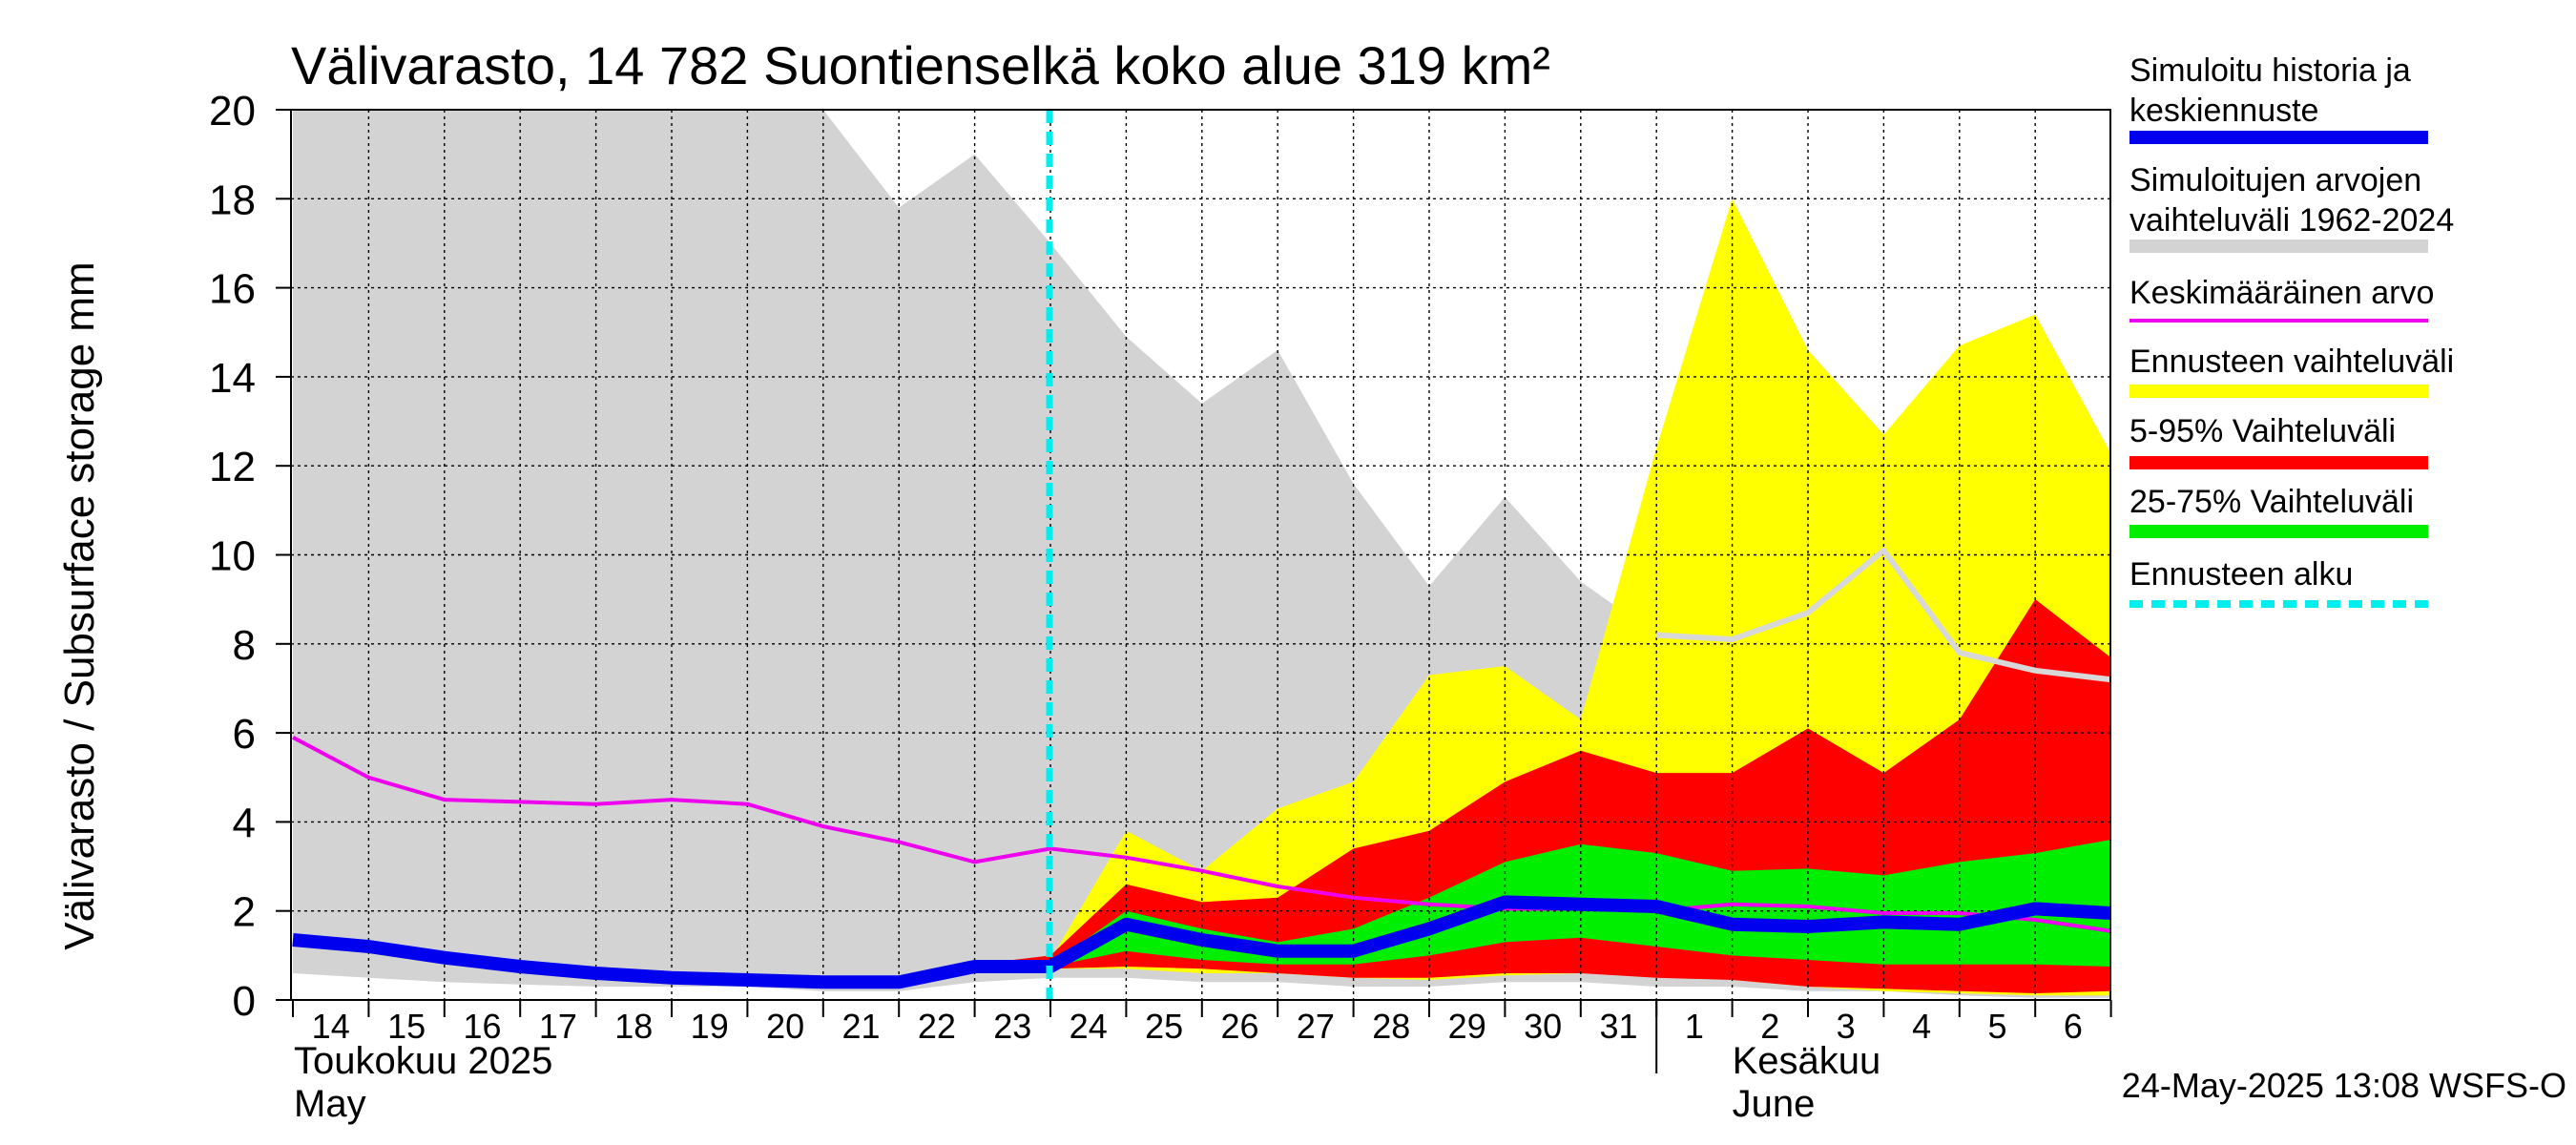 Image resolution: width=2576 pixels, height=1145 pixels. I want to click on legend-item: Ennusteen alku, so click(2278, 582).